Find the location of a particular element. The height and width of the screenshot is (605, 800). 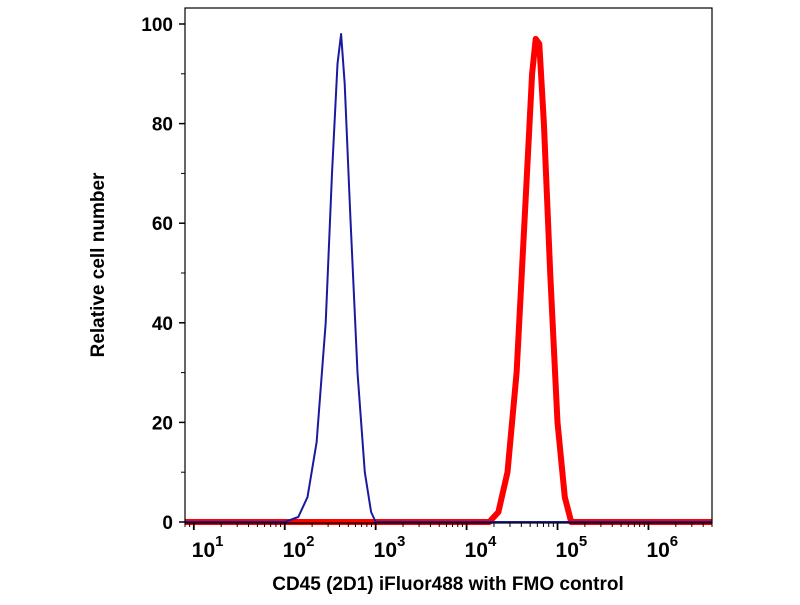

y-axis-label: Relative cell number is located at coordinates (98, 264).